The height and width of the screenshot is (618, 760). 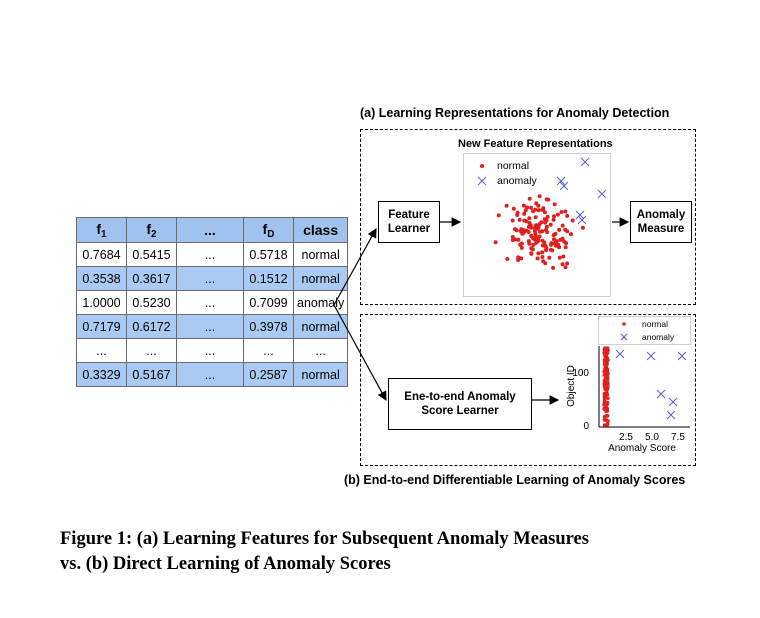 I want to click on anomaly-measure-node: Anomaly Measure, so click(x=661, y=222).